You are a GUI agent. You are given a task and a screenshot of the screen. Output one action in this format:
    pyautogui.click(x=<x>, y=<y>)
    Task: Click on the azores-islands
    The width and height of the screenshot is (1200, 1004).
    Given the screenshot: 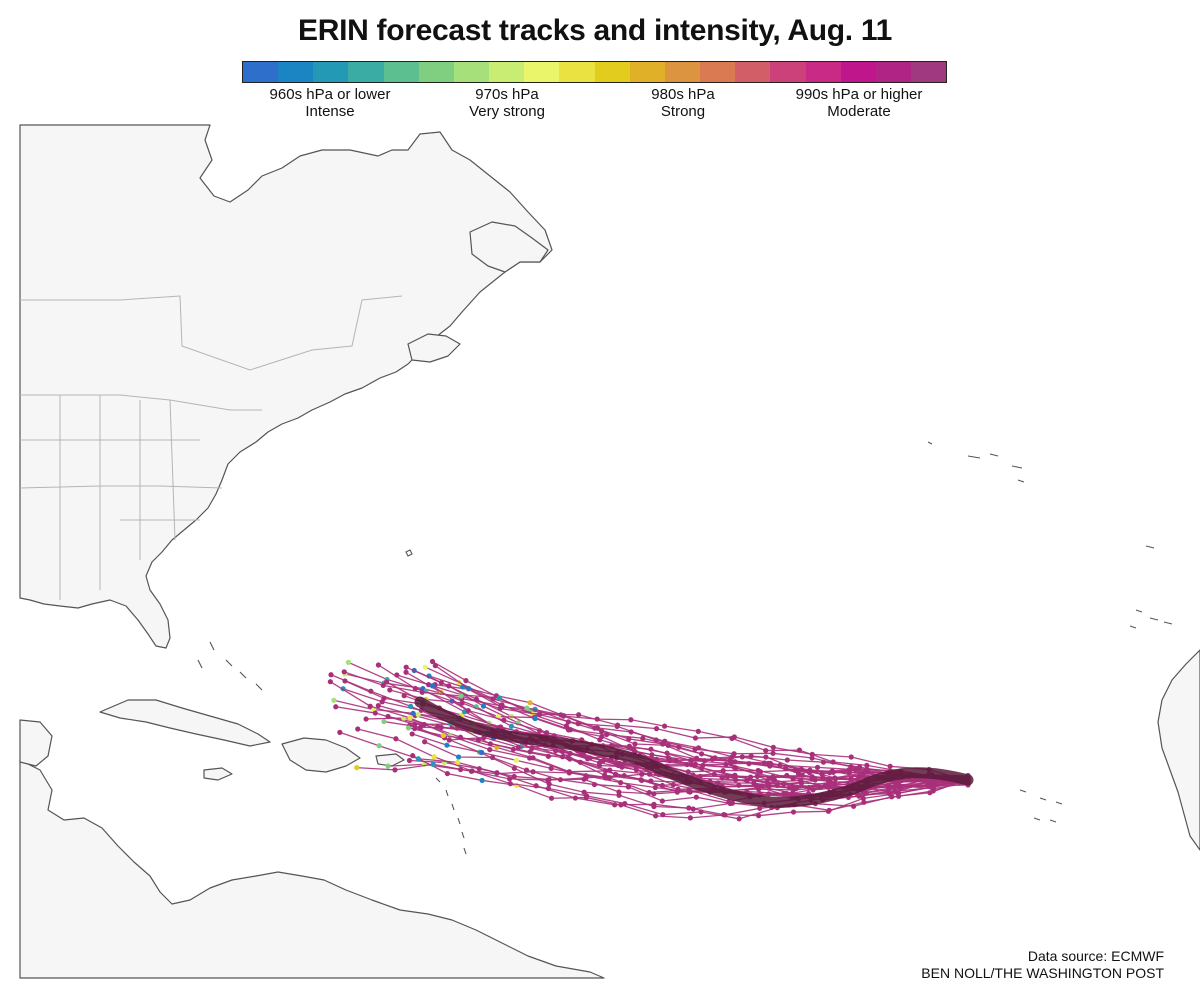 What is the action you would take?
    pyautogui.click(x=976, y=462)
    